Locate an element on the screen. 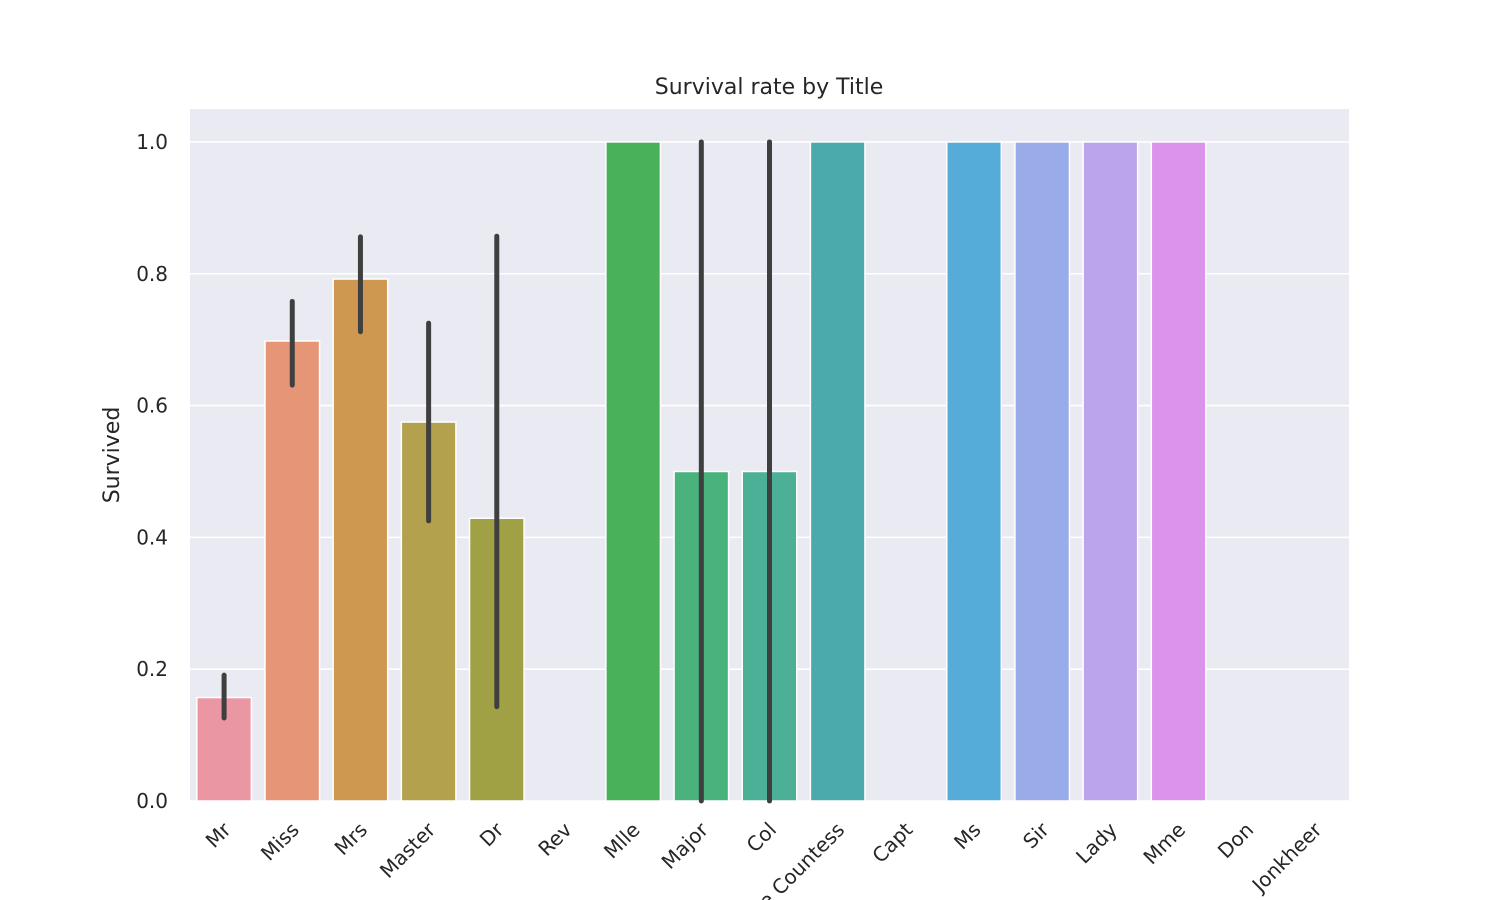  x-tick-label: Major is located at coordinates (685, 845).